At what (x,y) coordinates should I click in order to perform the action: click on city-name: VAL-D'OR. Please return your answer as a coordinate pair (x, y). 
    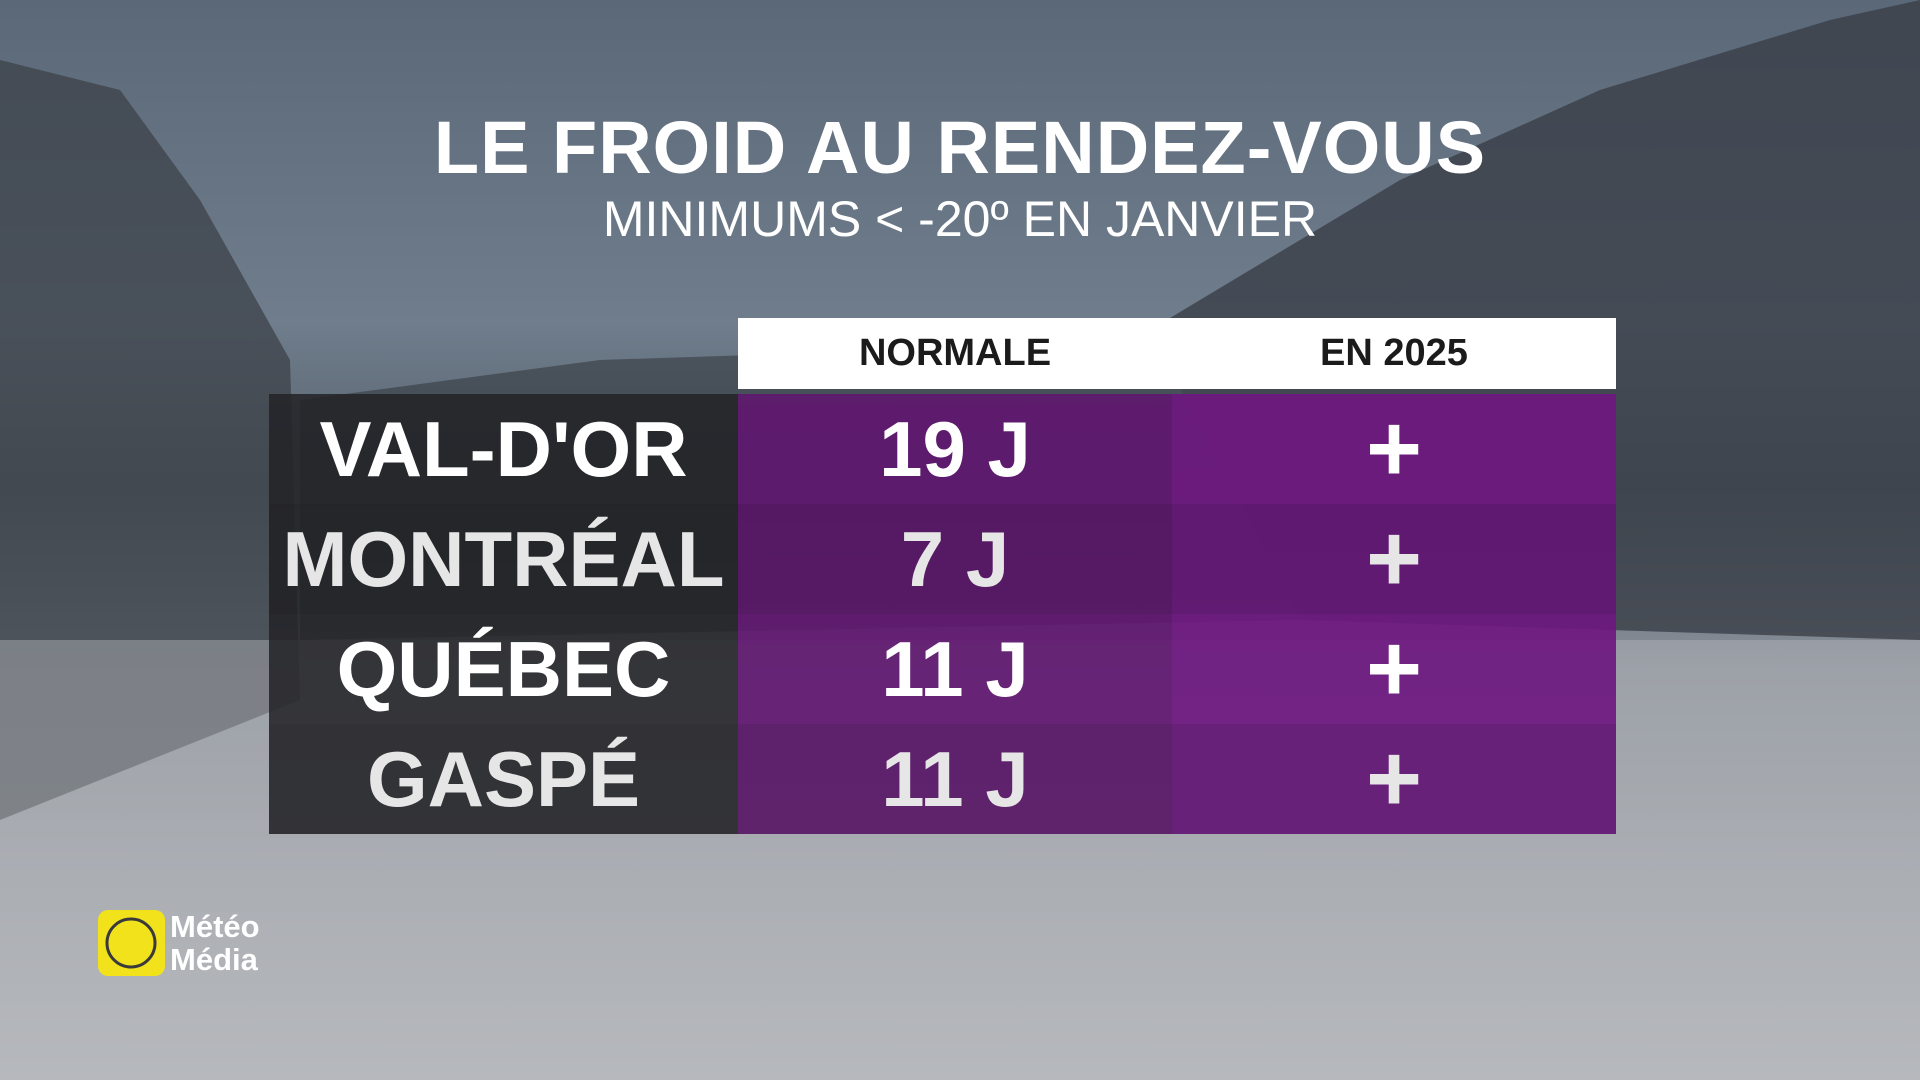
    Looking at the image, I should click on (503, 449).